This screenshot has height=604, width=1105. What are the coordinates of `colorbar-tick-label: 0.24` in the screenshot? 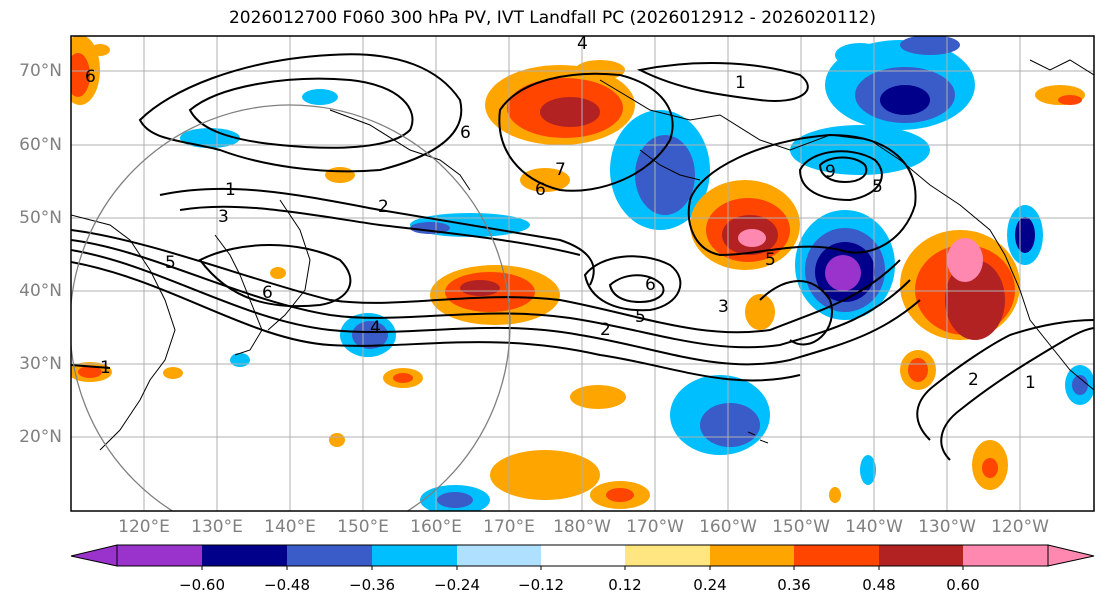 It's located at (710, 585).